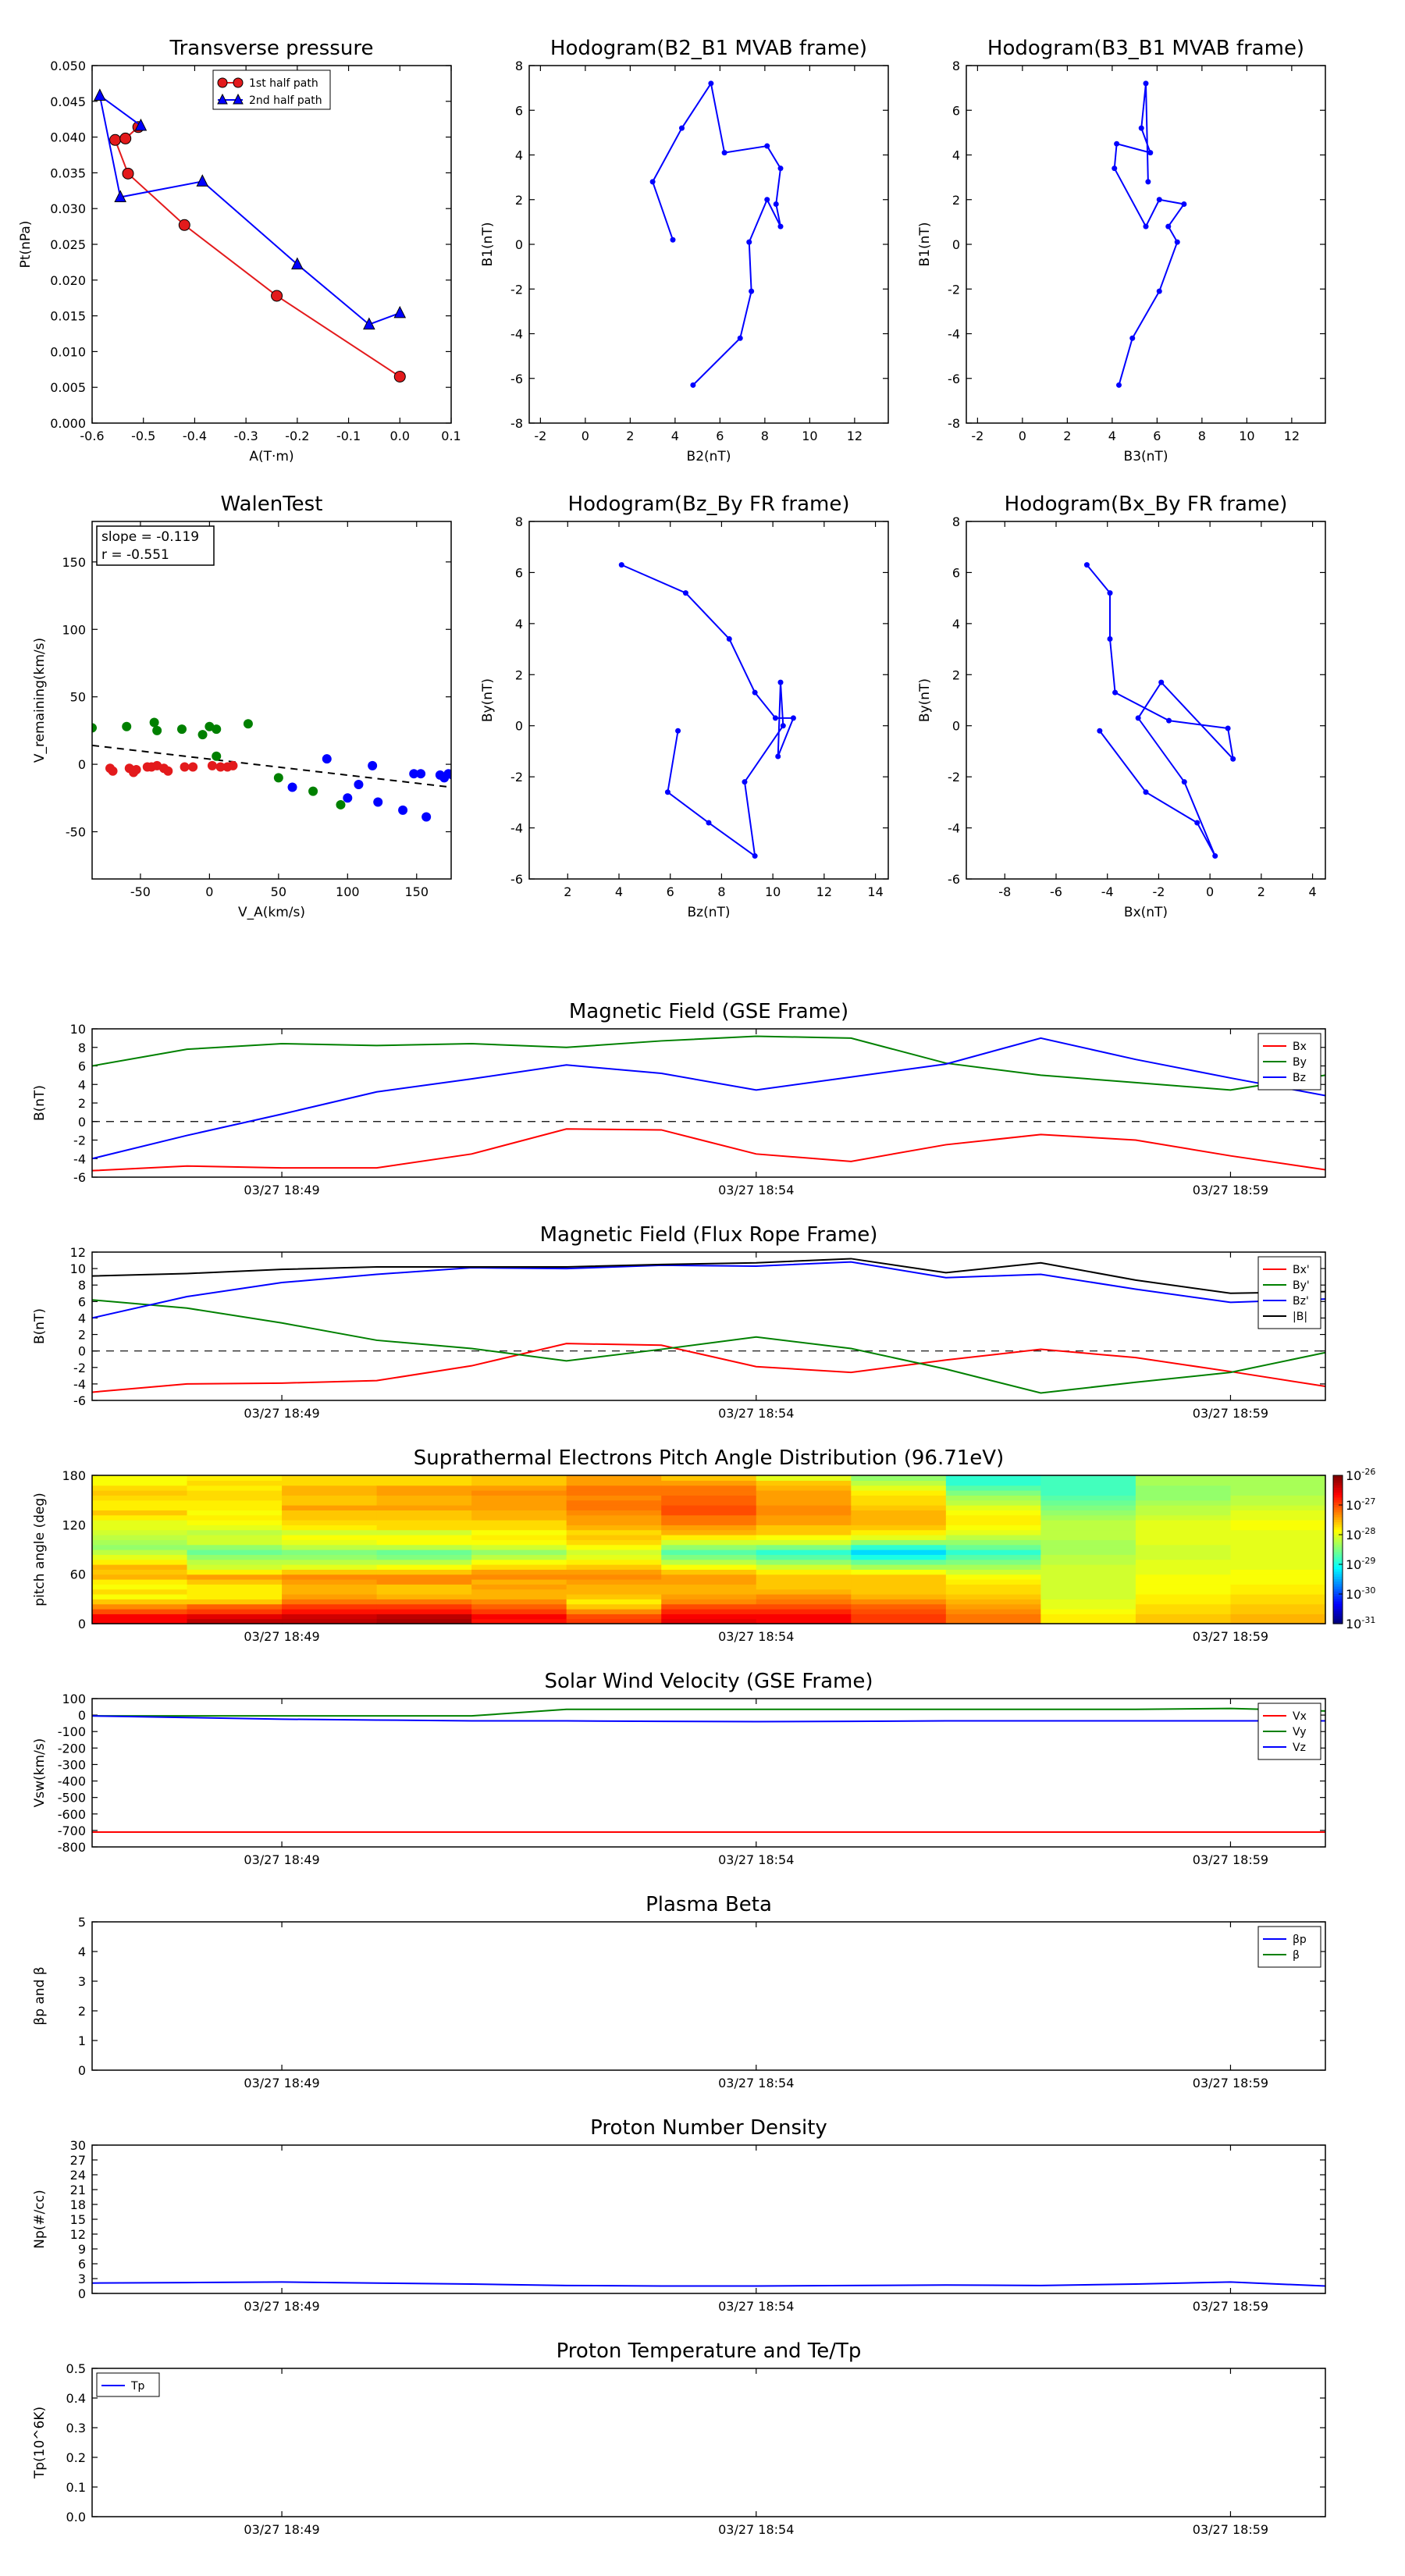  What do you see at coordinates (1150, 235) in the screenshot?
I see `series-line` at bounding box center [1150, 235].